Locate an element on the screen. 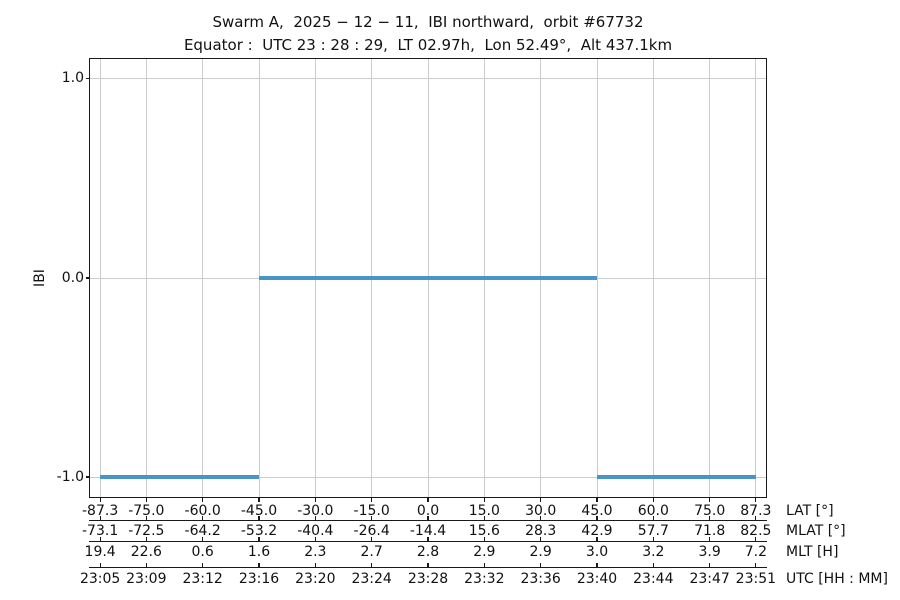 The image size is (900, 600). x-tick-label: 23:44 is located at coordinates (653, 578).